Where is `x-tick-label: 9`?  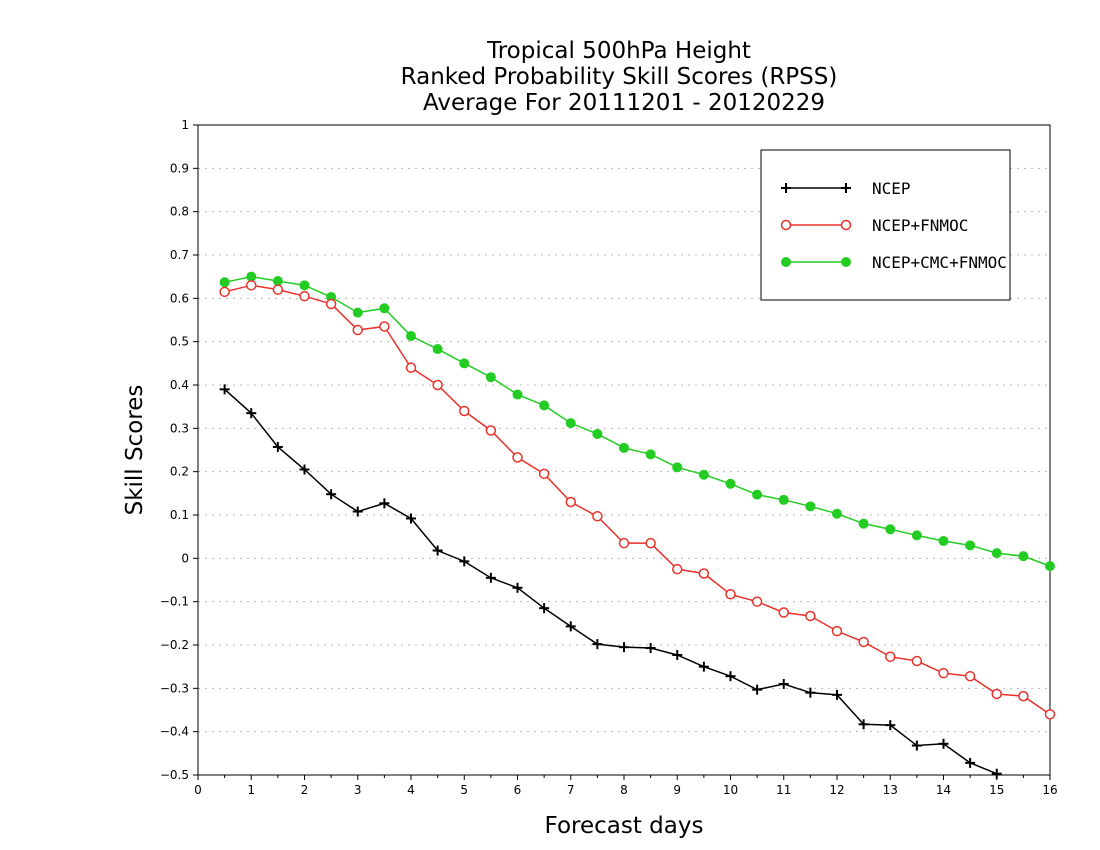
x-tick-label: 9 is located at coordinates (677, 790).